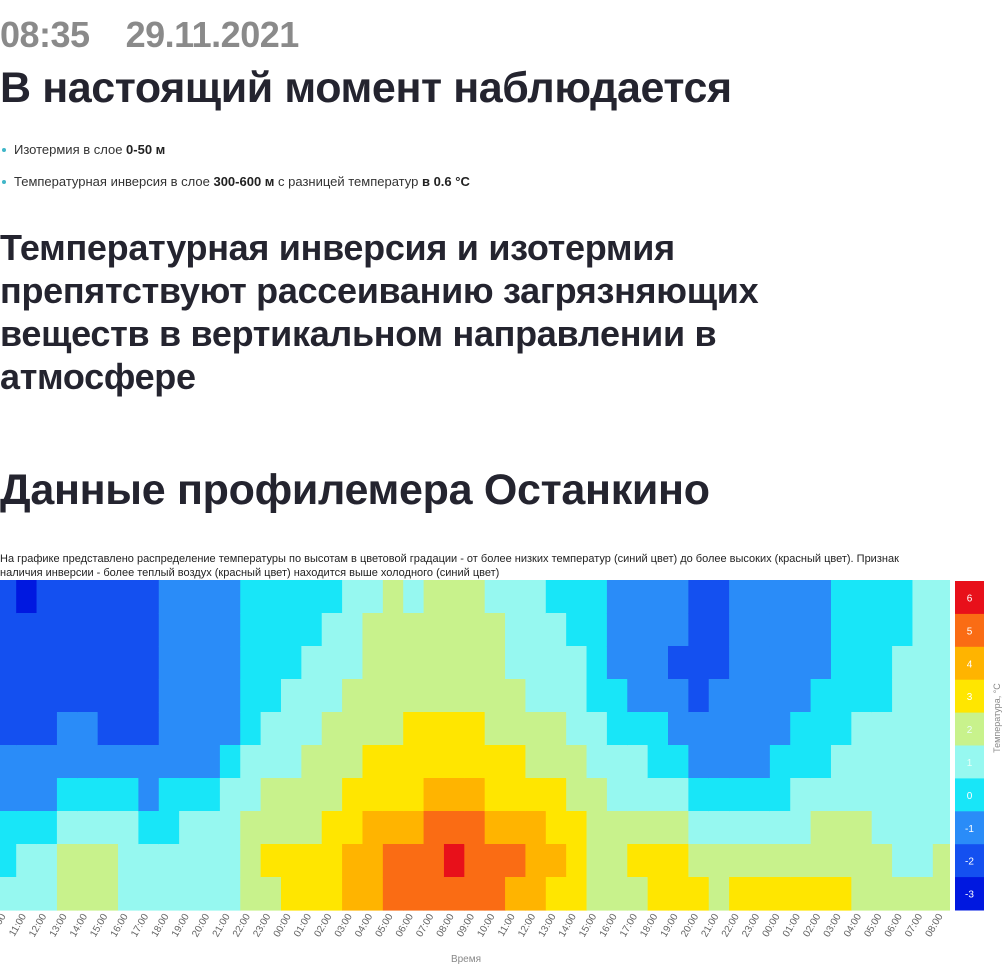 Image resolution: width=1004 pixels, height=973 pixels. Describe the element at coordinates (18, 925) in the screenshot. I see `x-tick-label: 11:00` at that location.